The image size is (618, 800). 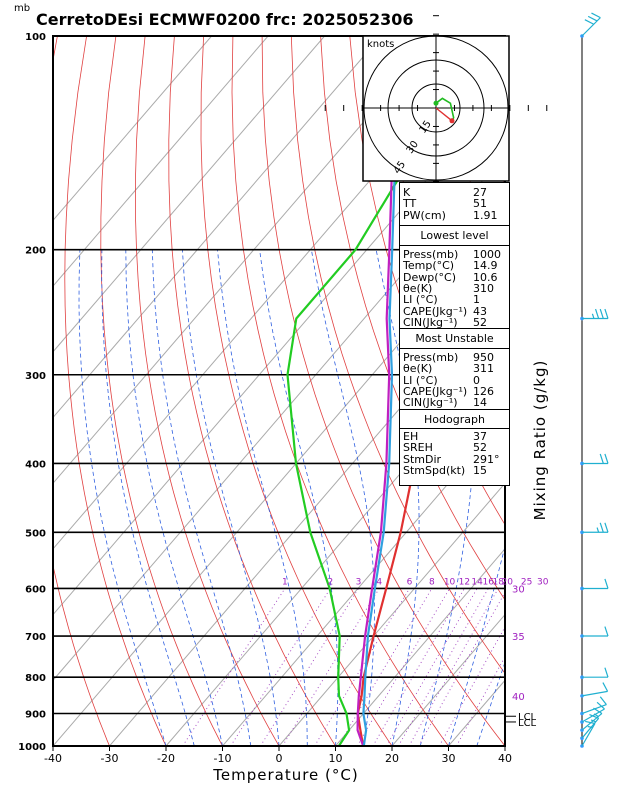 I want to click on pressure-tick-label: 600, so click(x=35, y=589).